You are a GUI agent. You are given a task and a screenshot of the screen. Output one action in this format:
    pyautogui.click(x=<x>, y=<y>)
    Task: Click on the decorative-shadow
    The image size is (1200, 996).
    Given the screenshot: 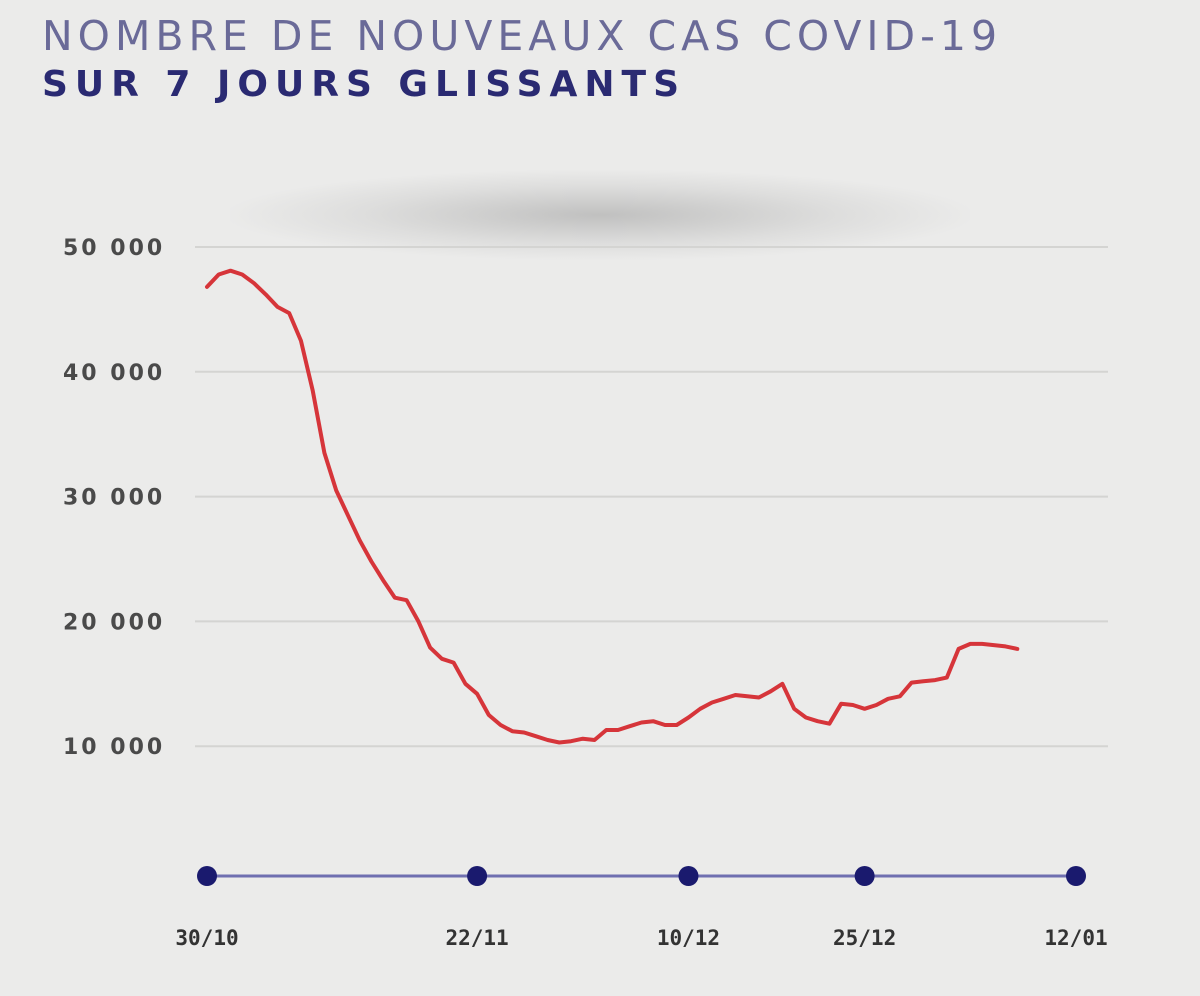 What is the action you would take?
    pyautogui.click(x=600, y=215)
    